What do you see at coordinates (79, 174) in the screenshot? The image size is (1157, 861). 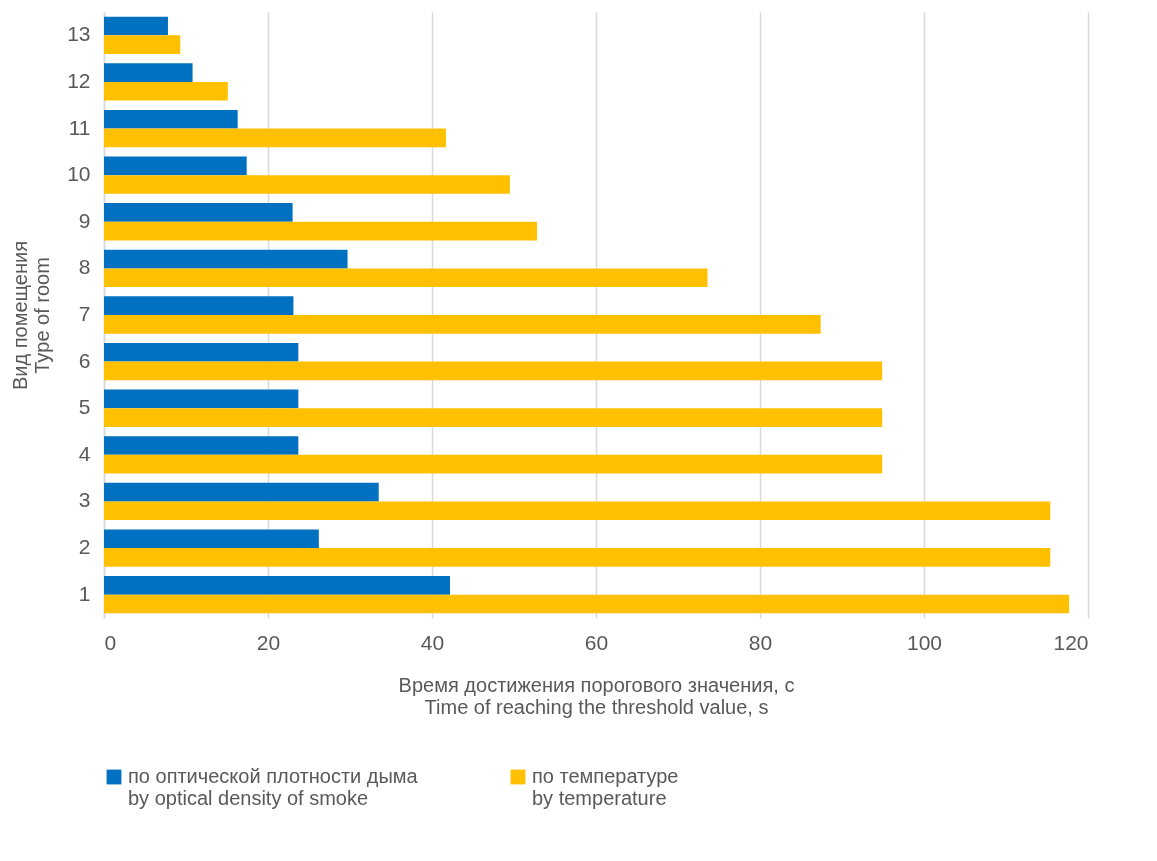 I see `y-tick-label: 10` at bounding box center [79, 174].